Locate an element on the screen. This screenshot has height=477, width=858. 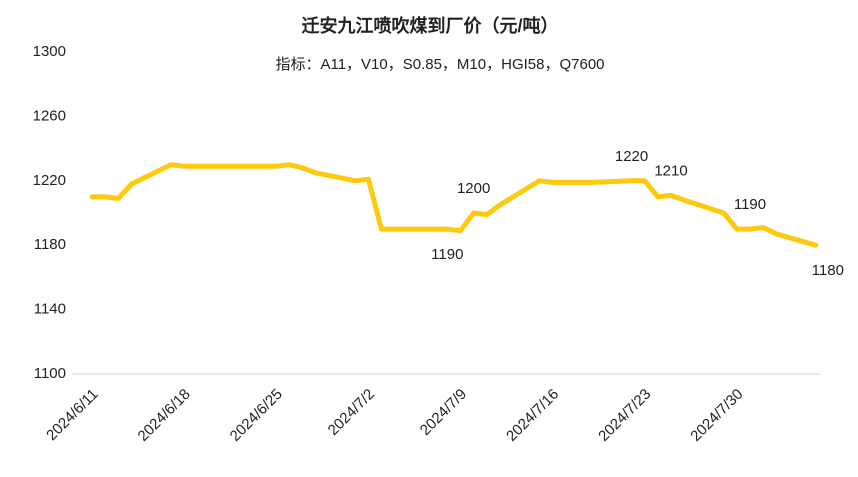
data-label: 1200 is located at coordinates (473, 188).